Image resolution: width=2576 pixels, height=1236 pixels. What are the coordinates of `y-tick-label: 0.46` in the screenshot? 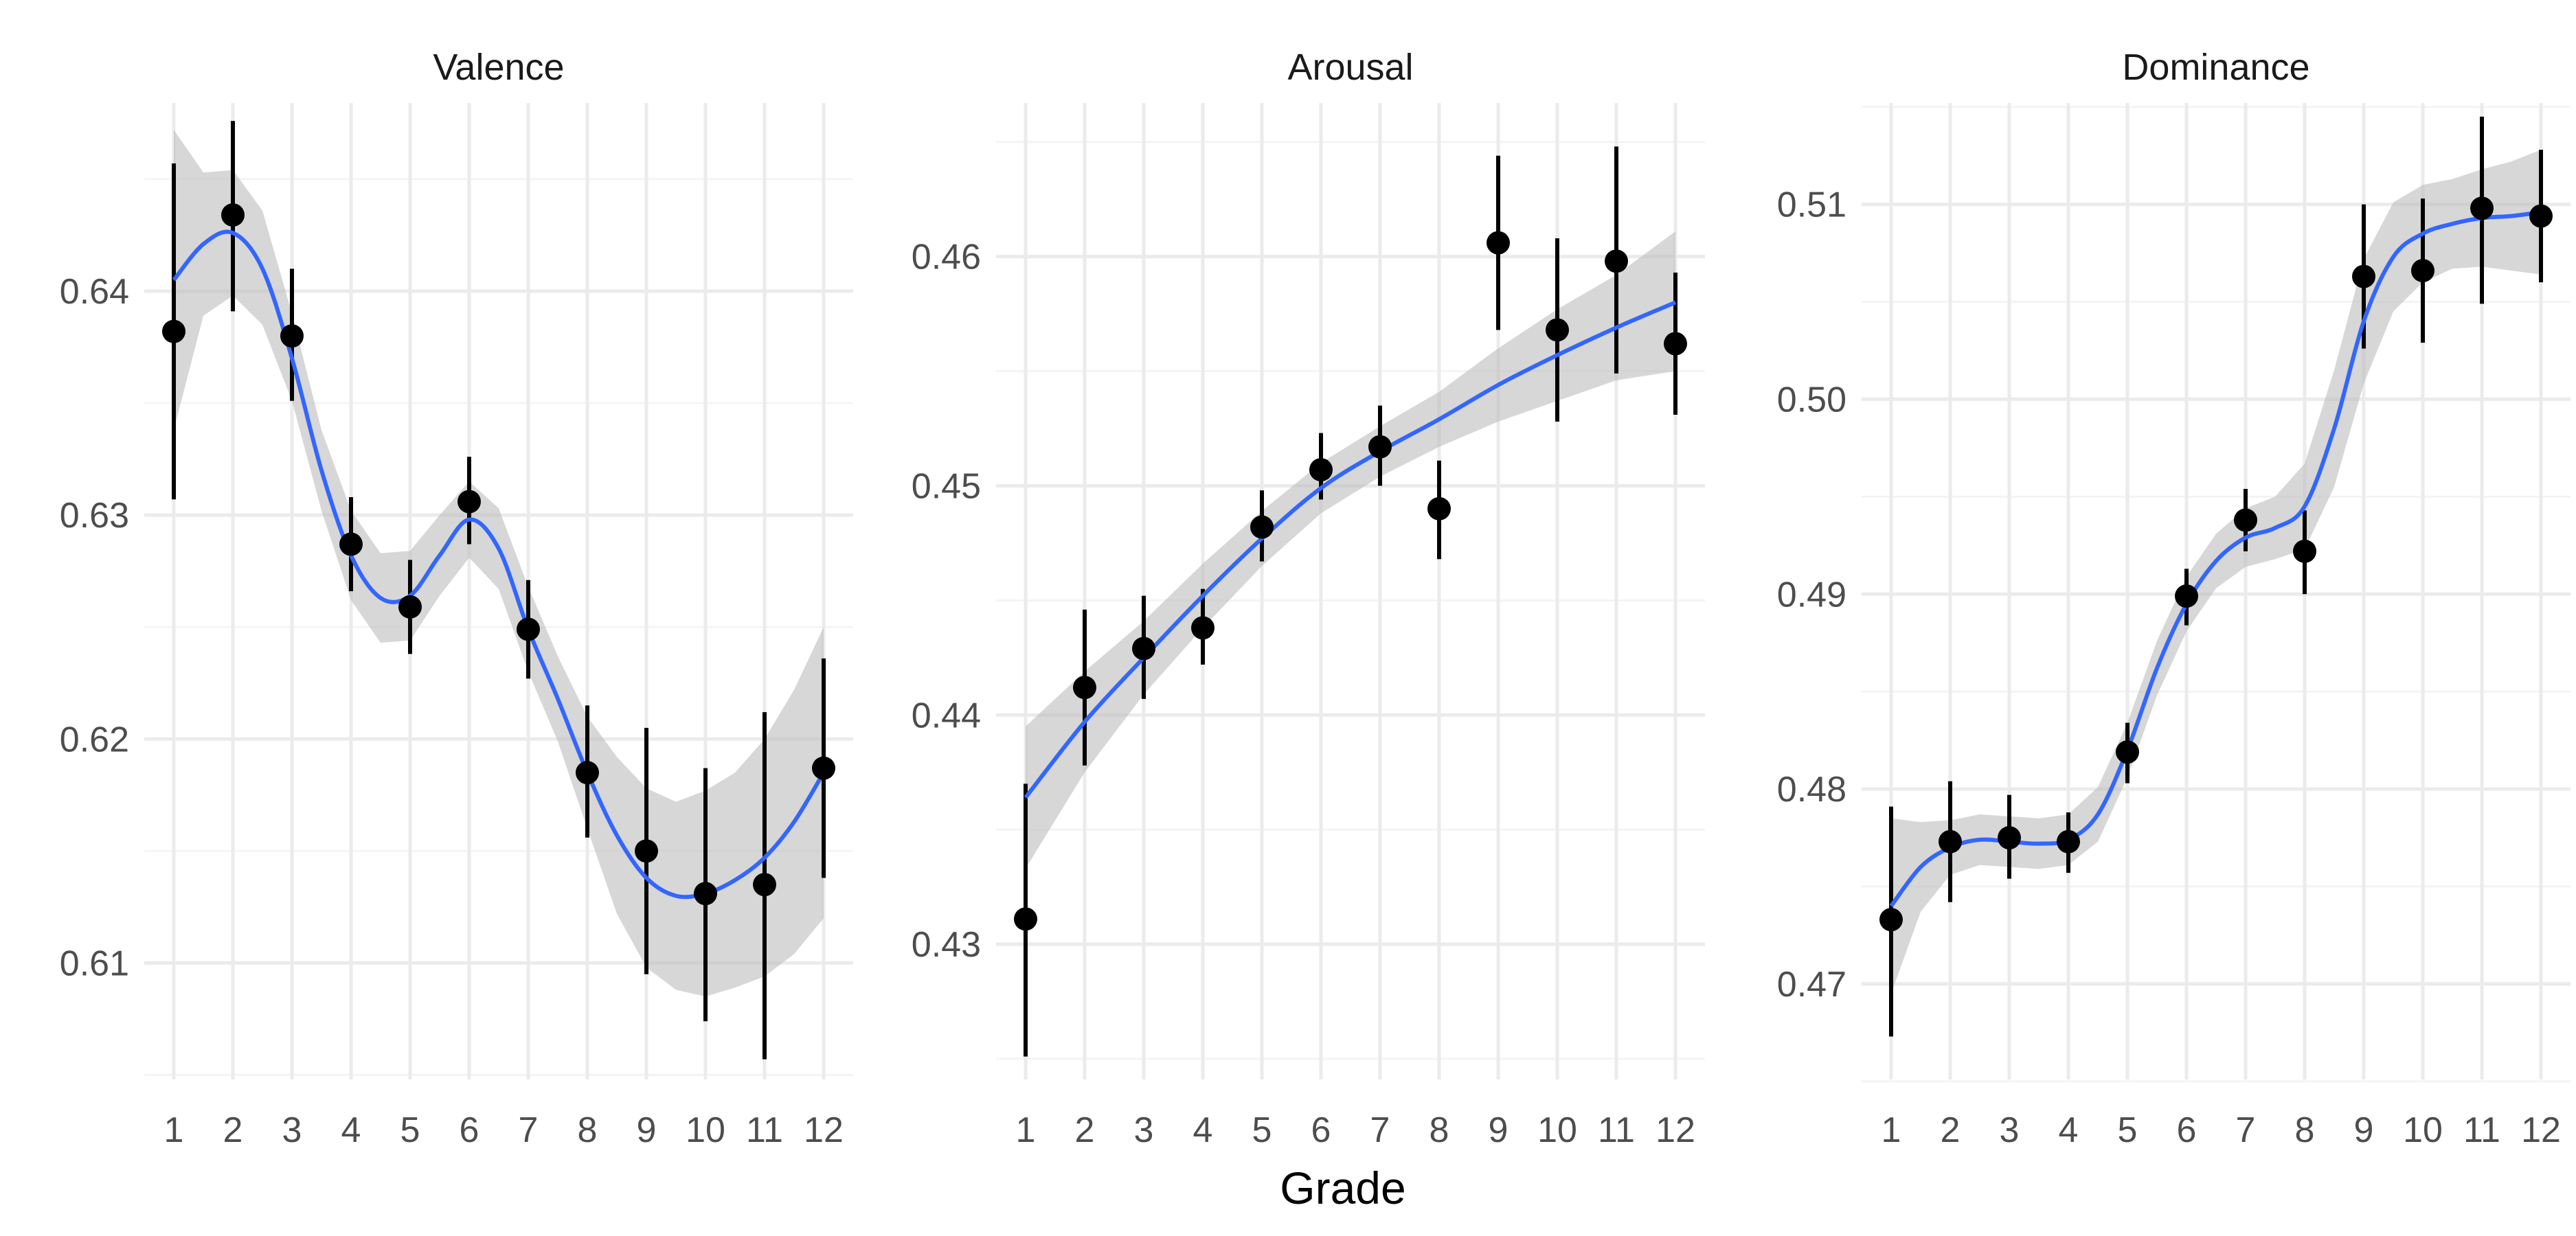 It's located at (946, 257).